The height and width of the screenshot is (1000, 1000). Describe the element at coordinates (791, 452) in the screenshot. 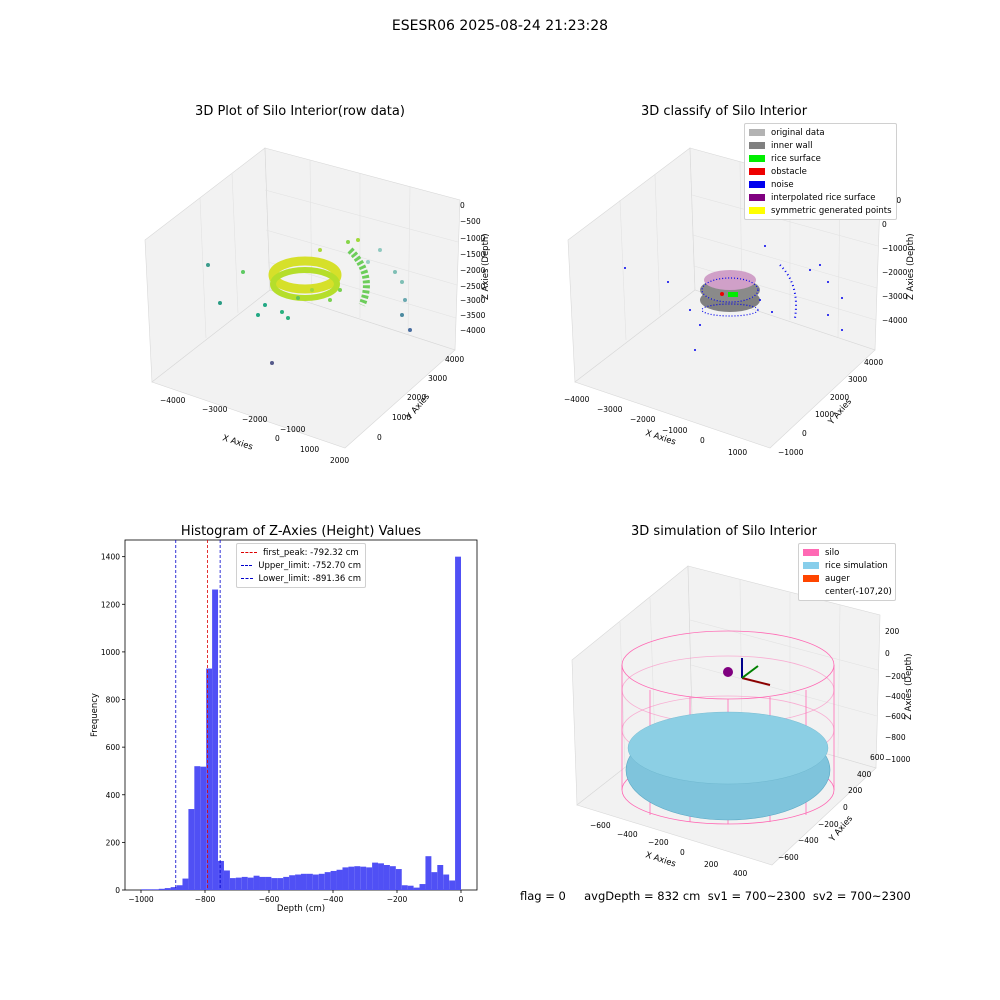

I see `classify-ytick: −1000` at that location.